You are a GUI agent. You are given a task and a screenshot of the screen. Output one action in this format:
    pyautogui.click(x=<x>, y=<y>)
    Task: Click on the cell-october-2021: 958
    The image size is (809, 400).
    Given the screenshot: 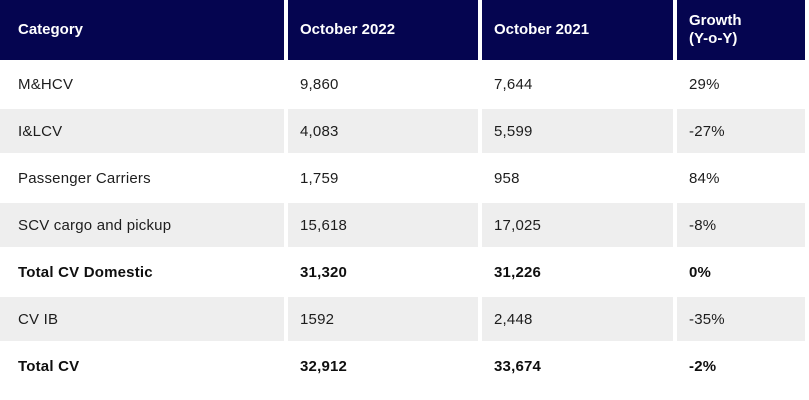 What is the action you would take?
    pyautogui.click(x=577, y=178)
    